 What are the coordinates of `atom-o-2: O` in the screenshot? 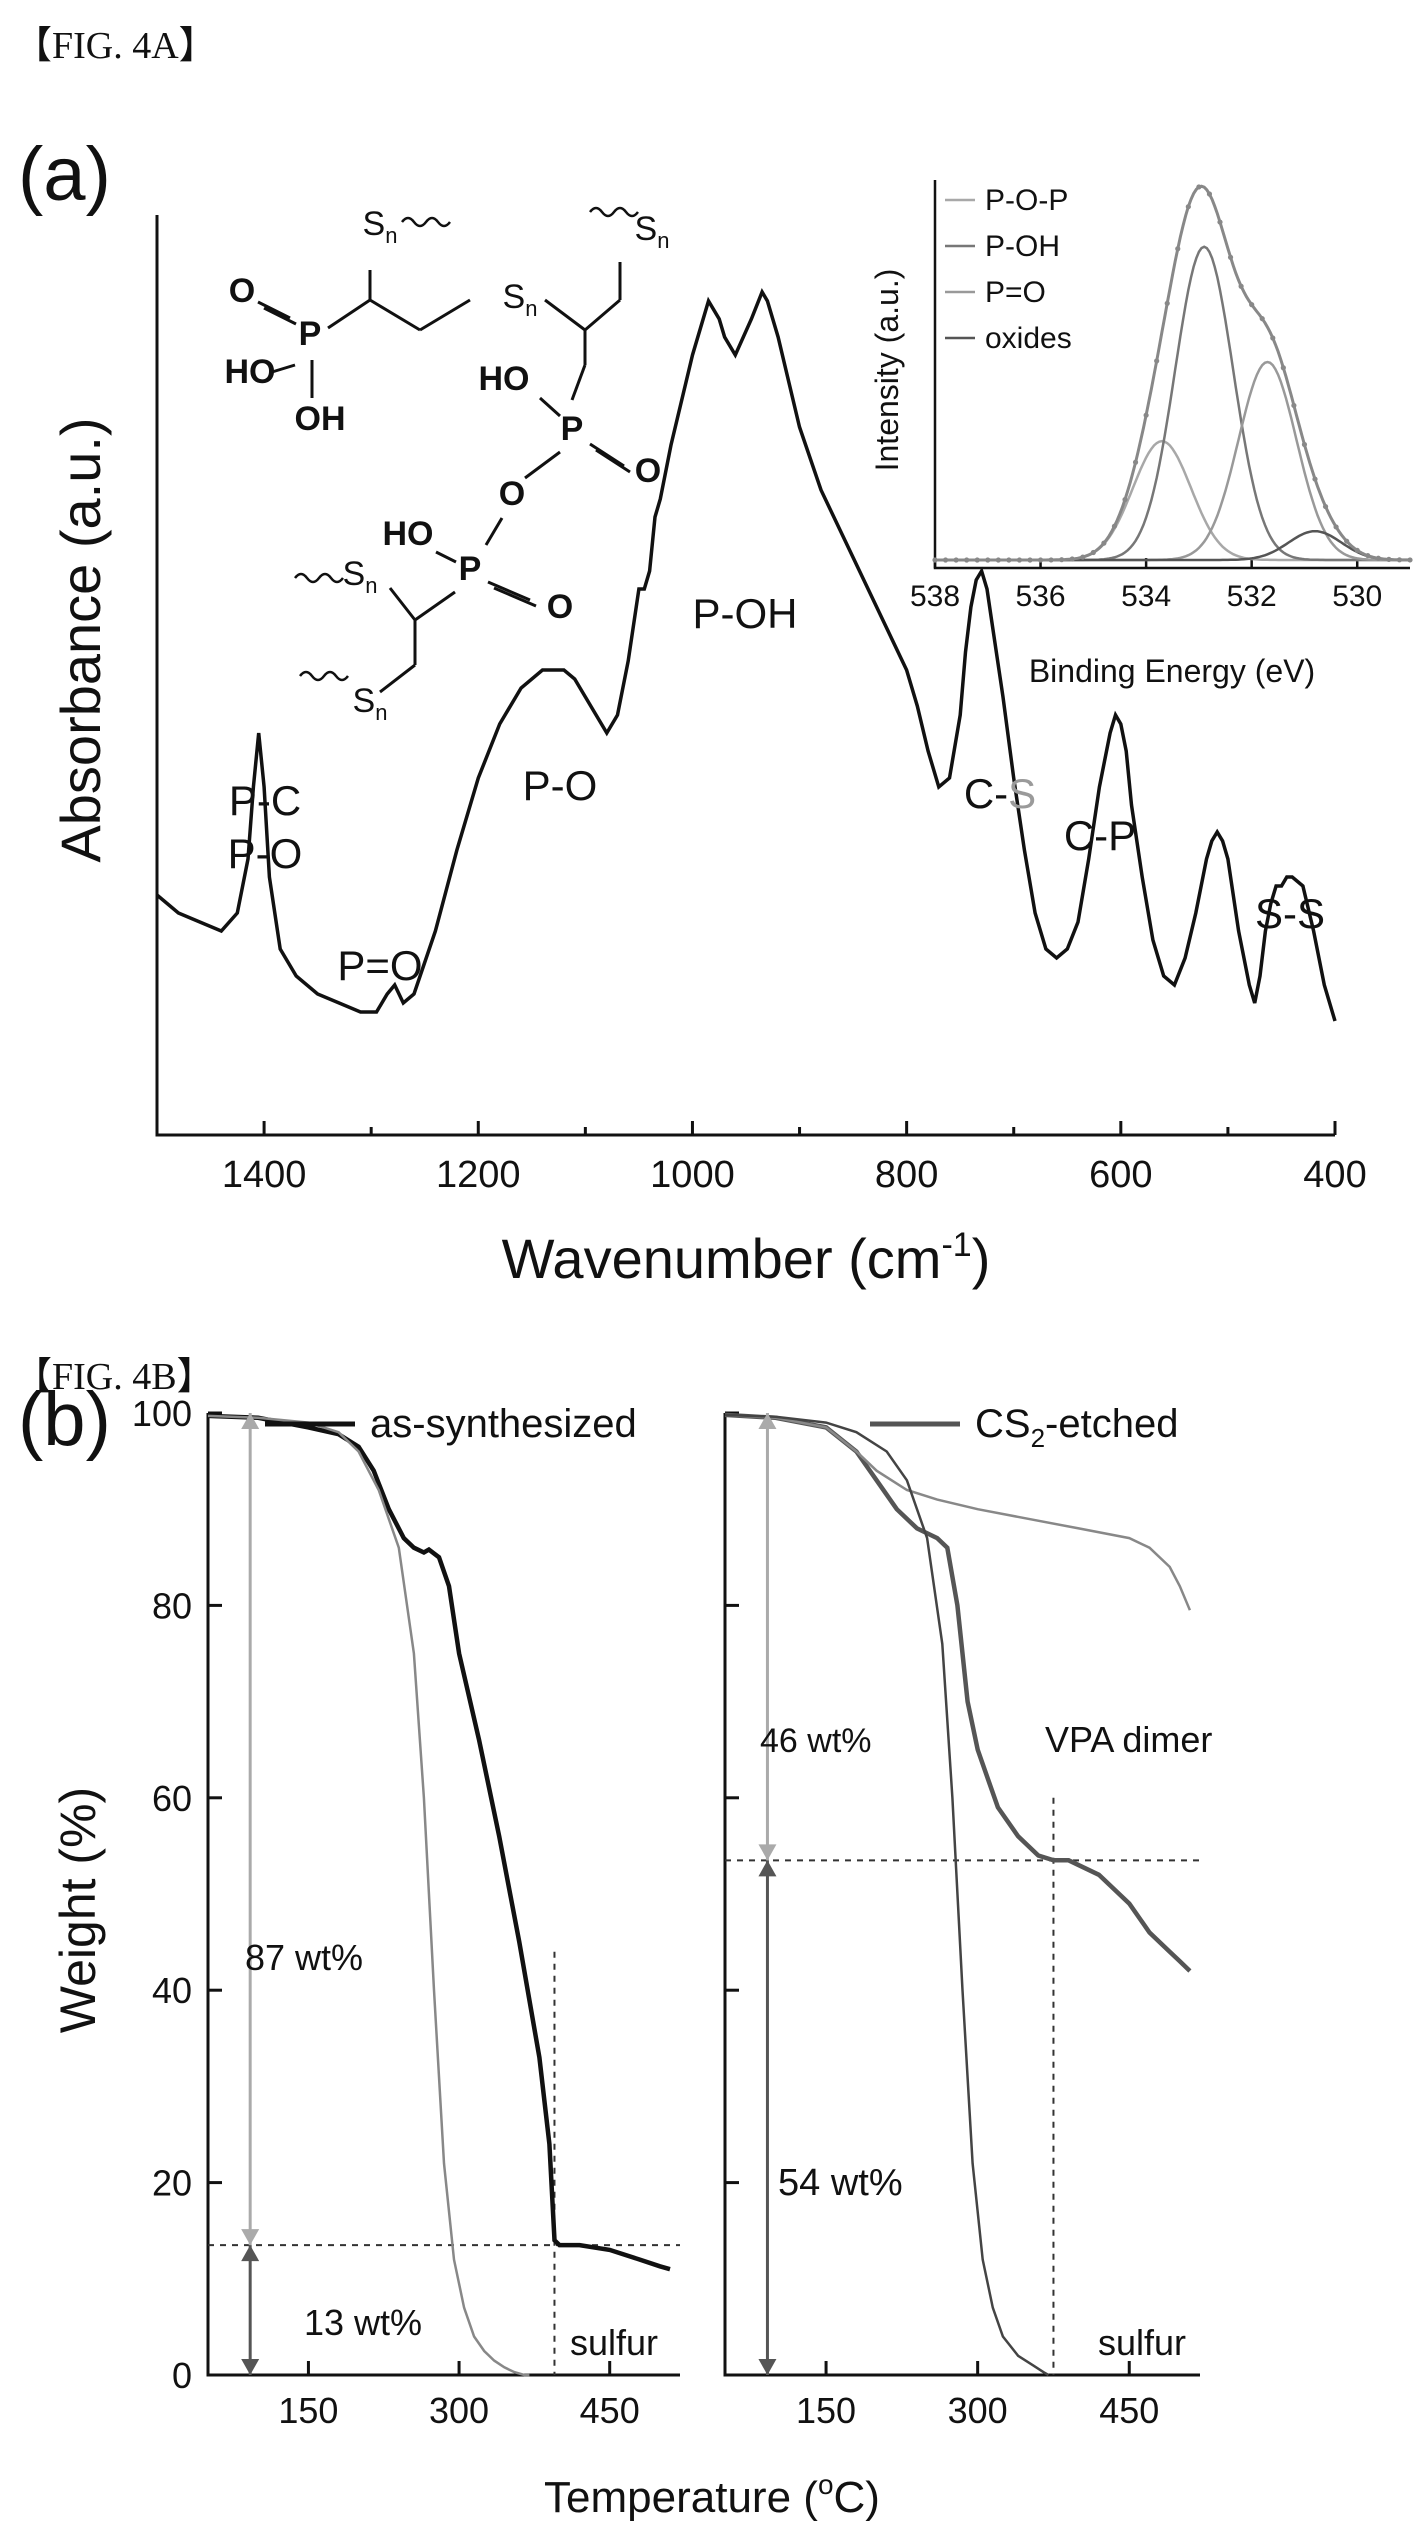 It's located at (648, 471).